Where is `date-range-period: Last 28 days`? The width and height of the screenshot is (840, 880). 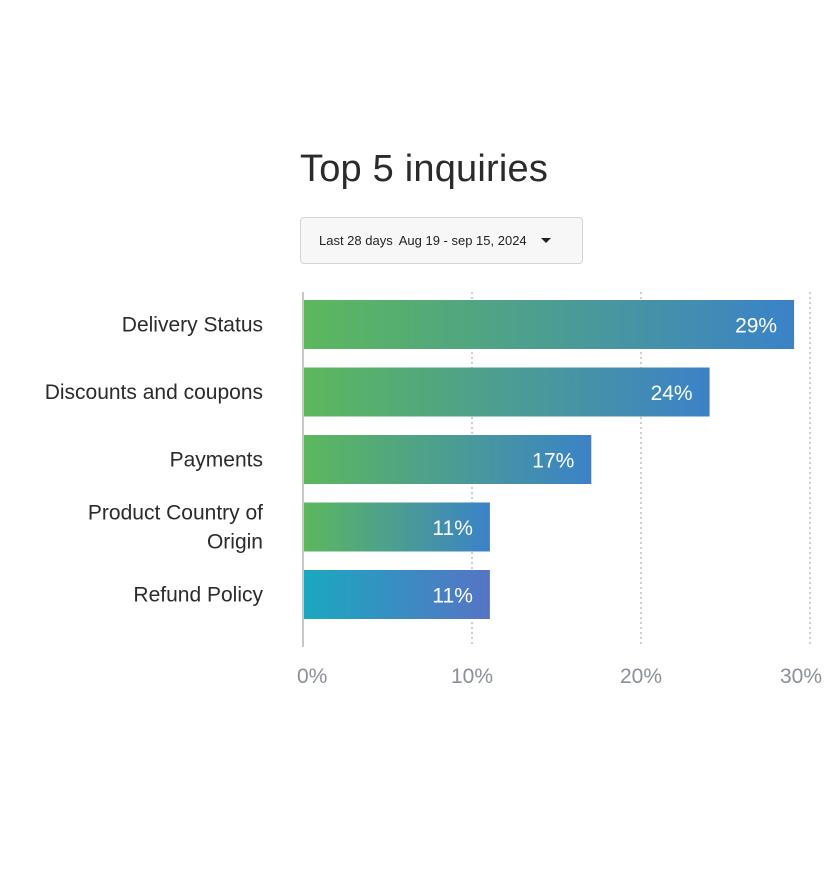
date-range-period: Last 28 days is located at coordinates (356, 240).